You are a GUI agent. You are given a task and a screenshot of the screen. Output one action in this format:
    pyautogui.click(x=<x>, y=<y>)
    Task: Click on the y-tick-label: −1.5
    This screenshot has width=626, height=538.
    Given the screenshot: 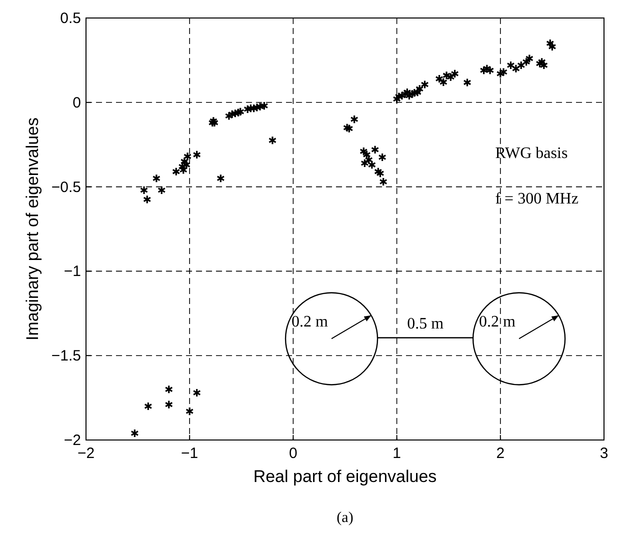 What is the action you would take?
    pyautogui.click(x=66, y=356)
    